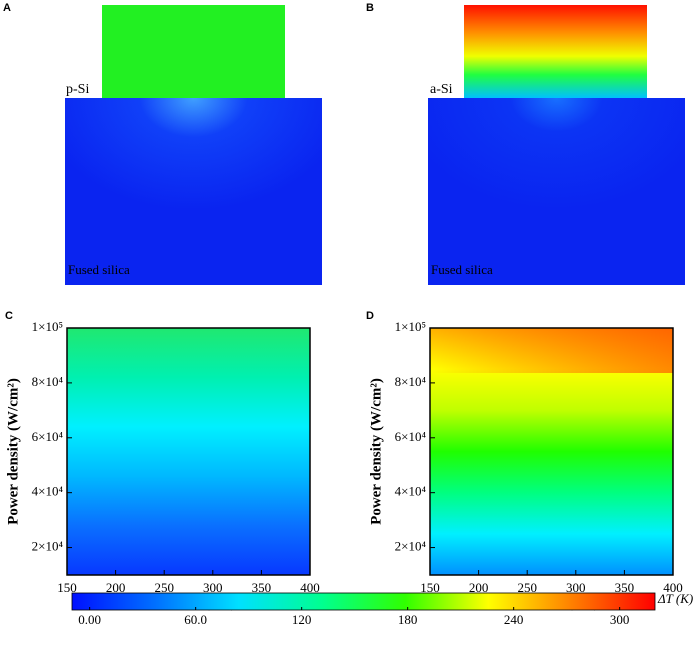  I want to click on material-label: p-Si, so click(77, 89).